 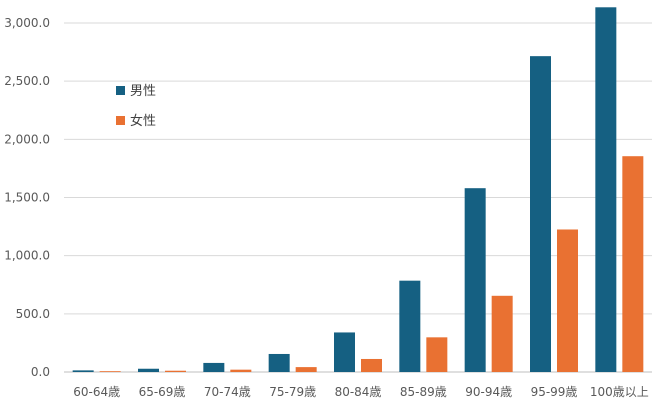 I want to click on y-tick-label: 2,500.0, so click(x=27, y=81).